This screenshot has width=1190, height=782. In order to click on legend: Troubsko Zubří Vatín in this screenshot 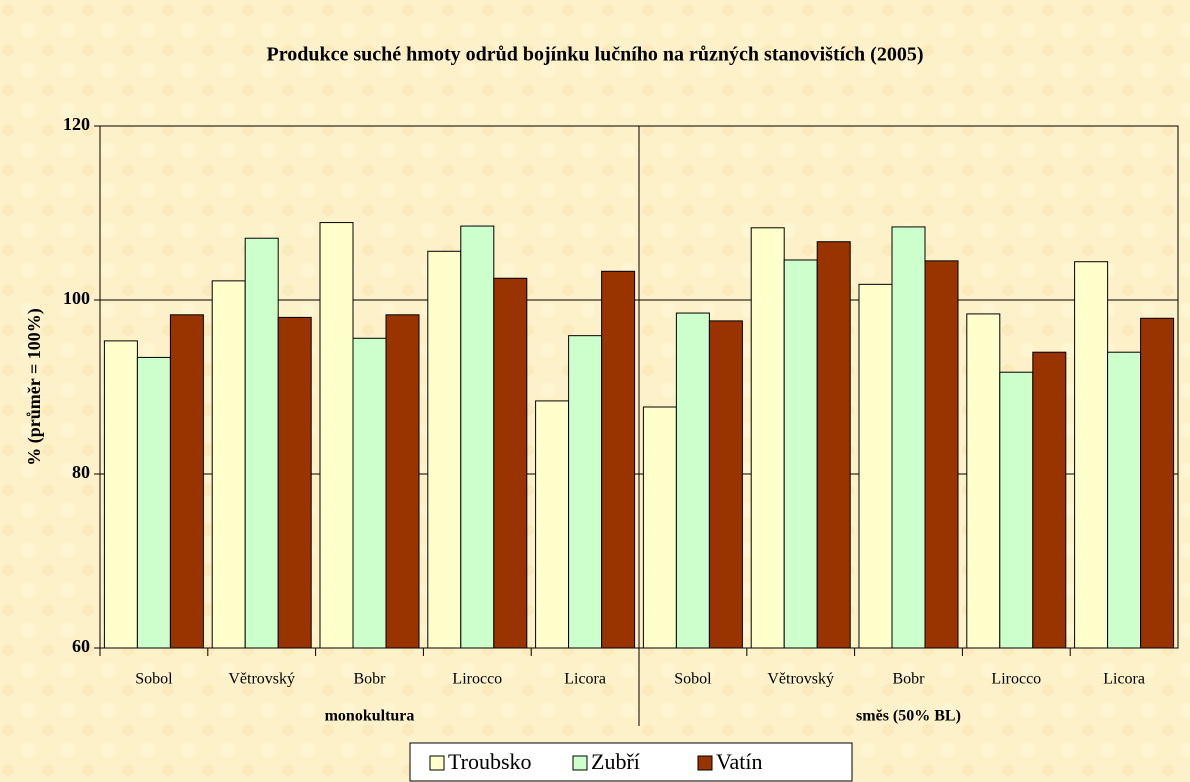, I will do `click(631, 762)`.